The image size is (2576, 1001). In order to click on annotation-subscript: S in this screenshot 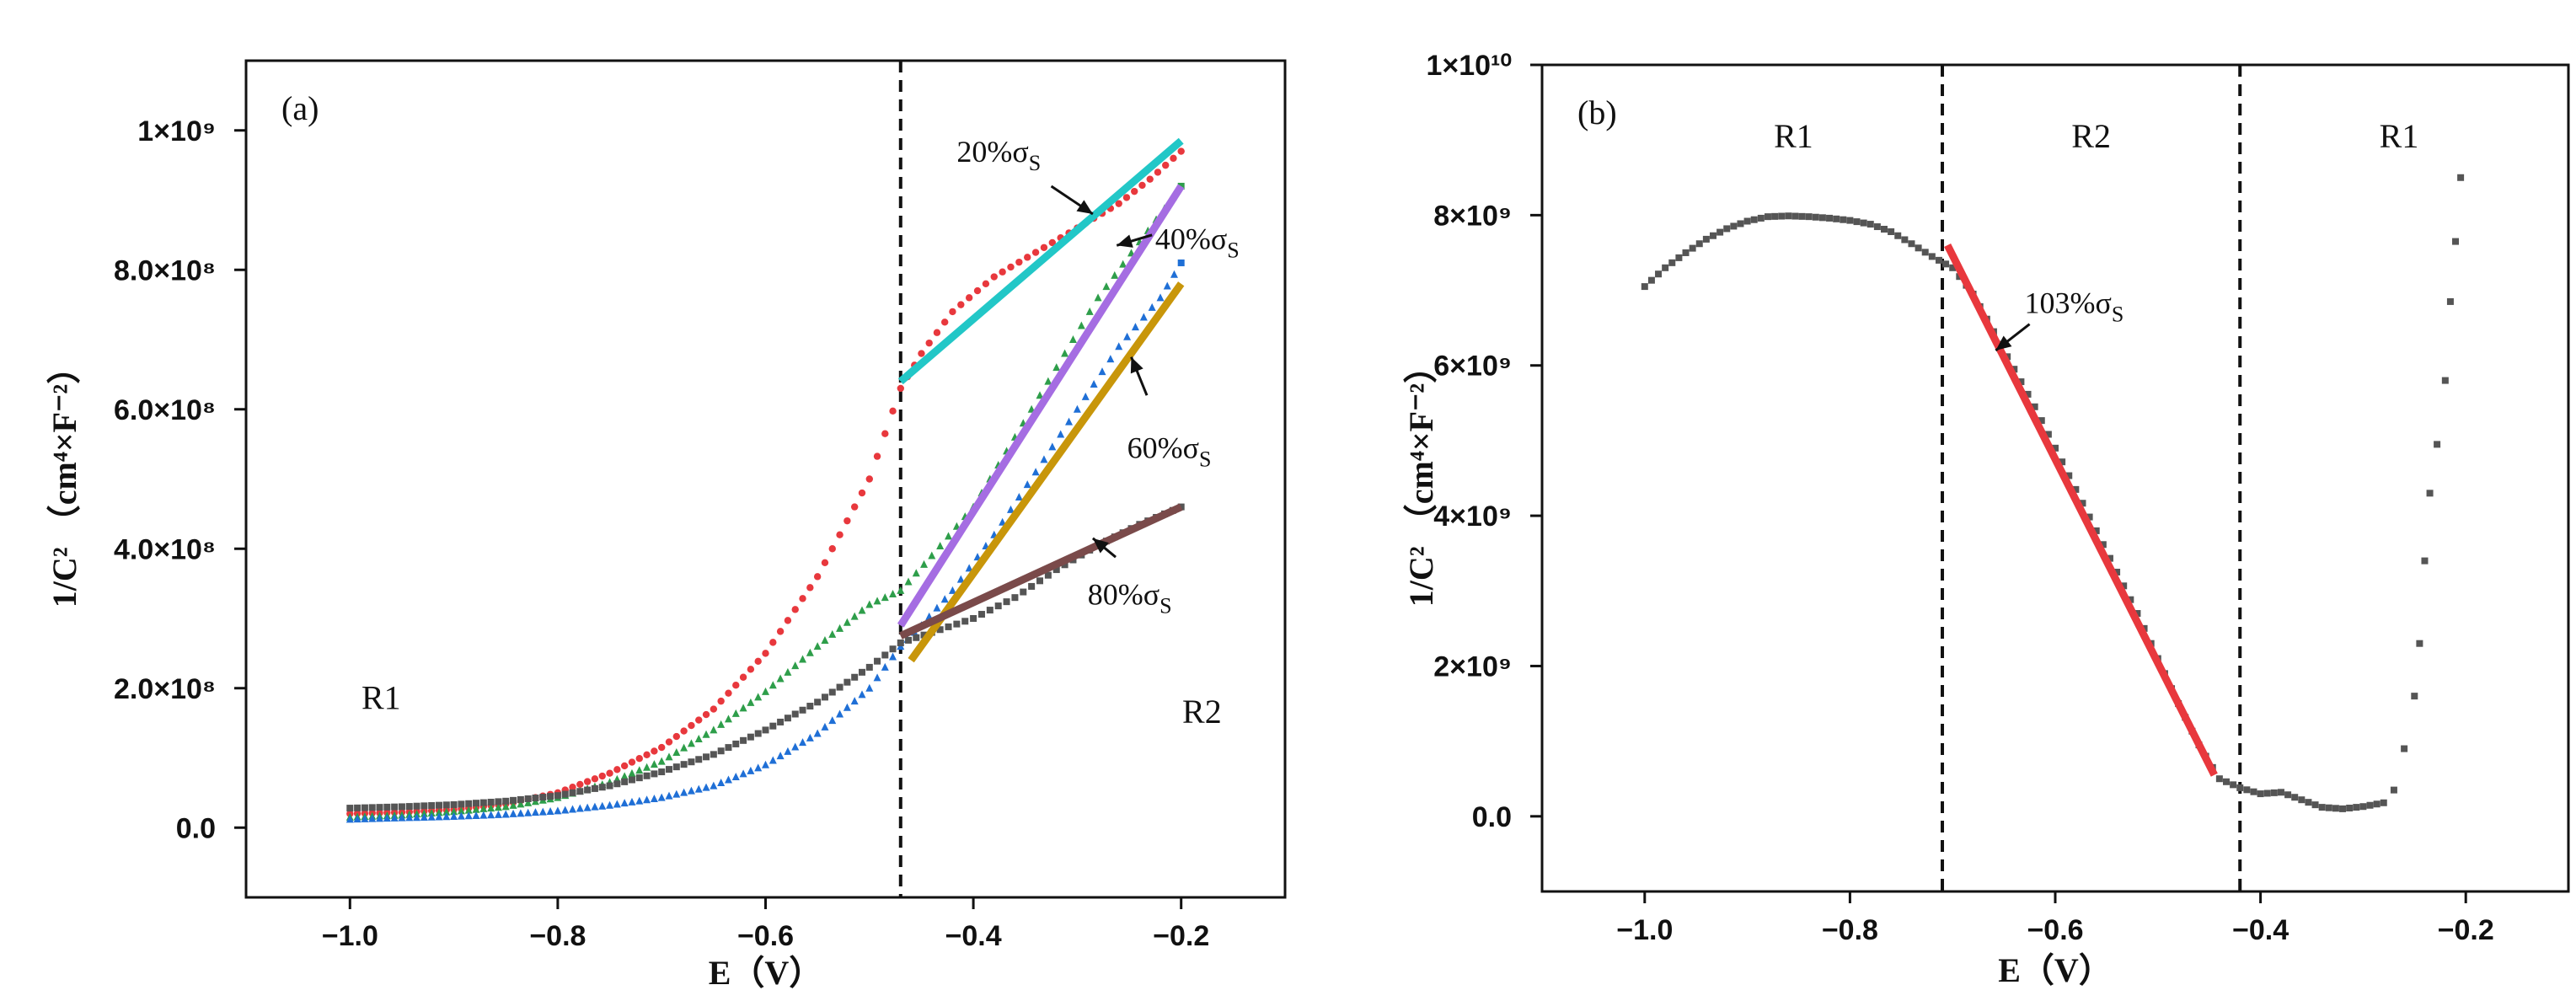, I will do `click(1205, 459)`.